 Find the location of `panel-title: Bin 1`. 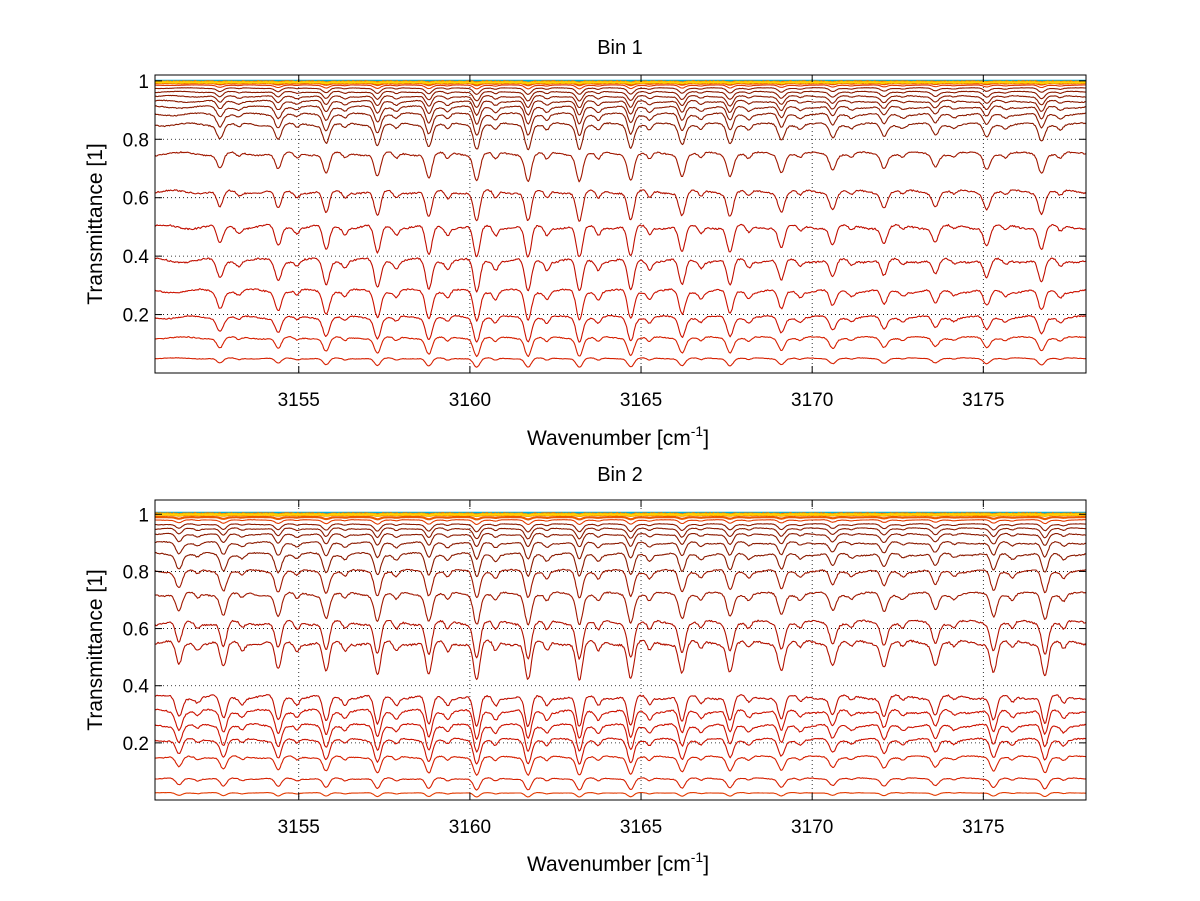

panel-title: Bin 1 is located at coordinates (620, 48).